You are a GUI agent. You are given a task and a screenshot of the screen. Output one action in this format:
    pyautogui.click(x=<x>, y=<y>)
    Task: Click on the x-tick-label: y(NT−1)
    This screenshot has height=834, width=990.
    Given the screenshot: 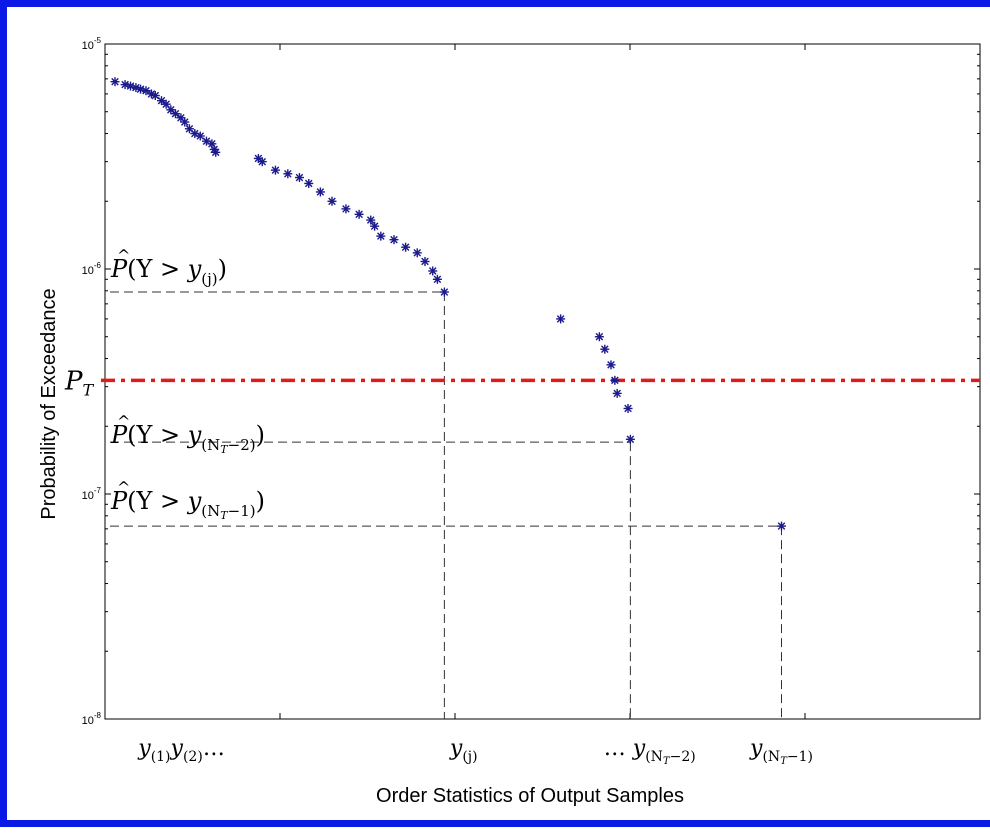 What is the action you would take?
    pyautogui.click(x=781, y=751)
    